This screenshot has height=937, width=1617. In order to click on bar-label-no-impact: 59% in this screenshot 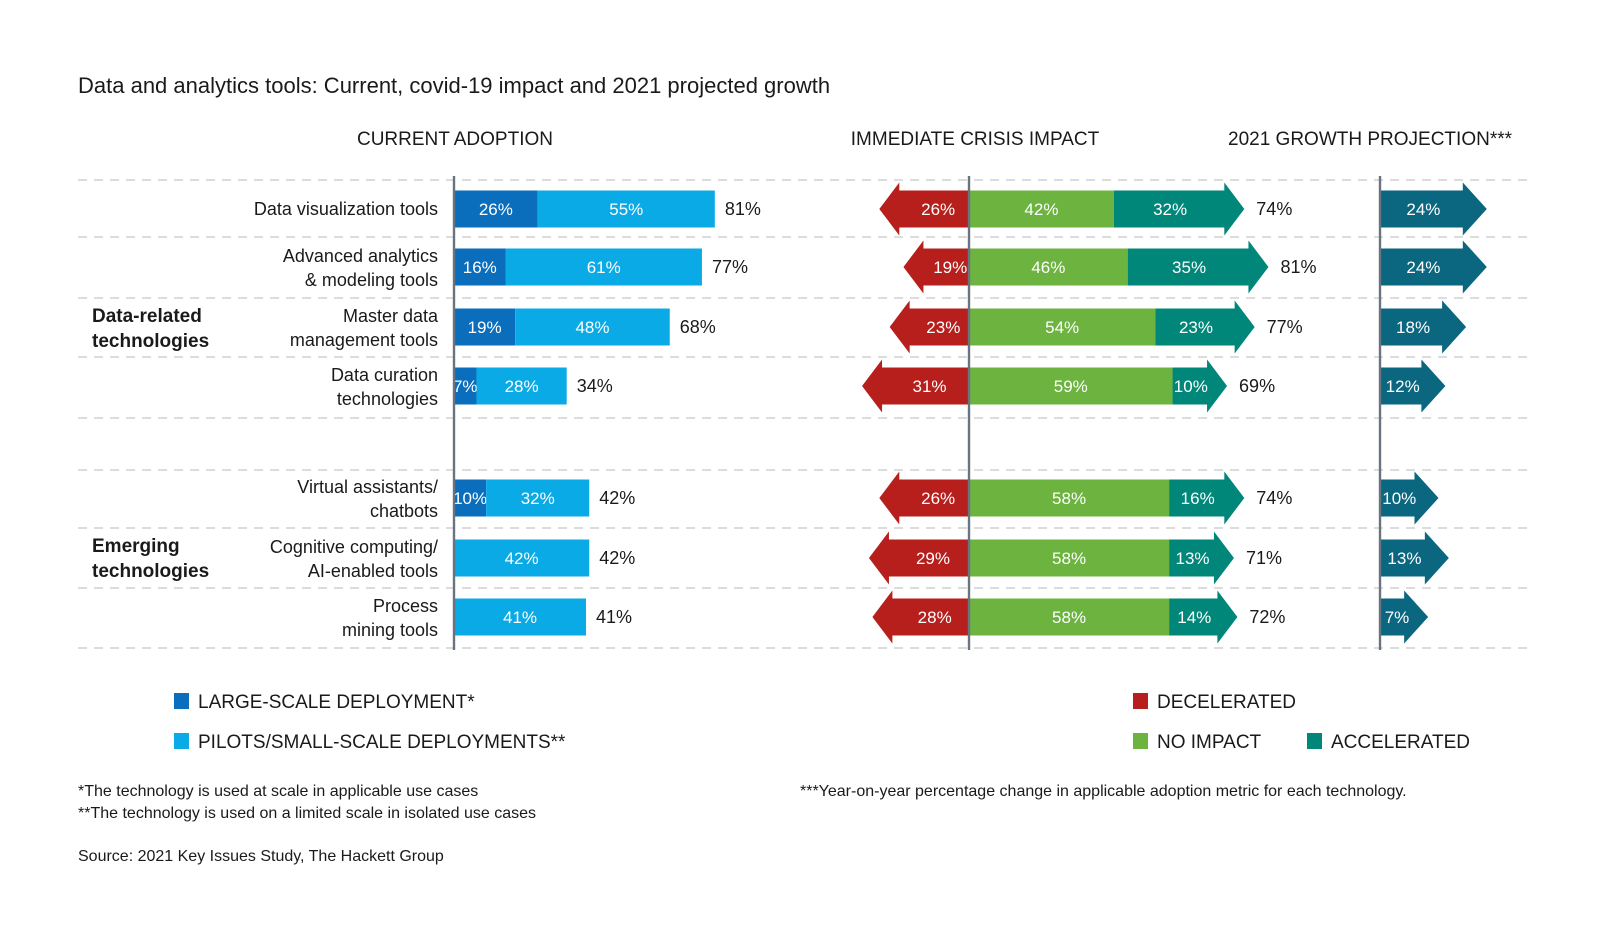, I will do `click(1071, 386)`.